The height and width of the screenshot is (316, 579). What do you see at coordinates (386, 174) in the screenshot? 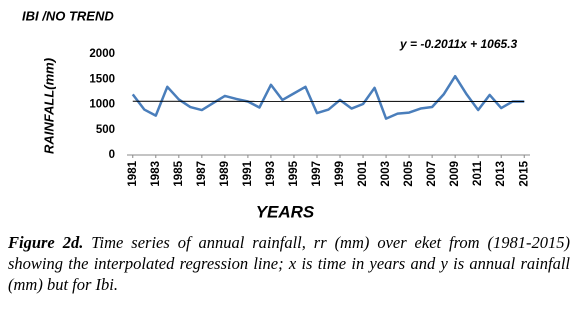
I see `x-tick-label: 2003` at bounding box center [386, 174].